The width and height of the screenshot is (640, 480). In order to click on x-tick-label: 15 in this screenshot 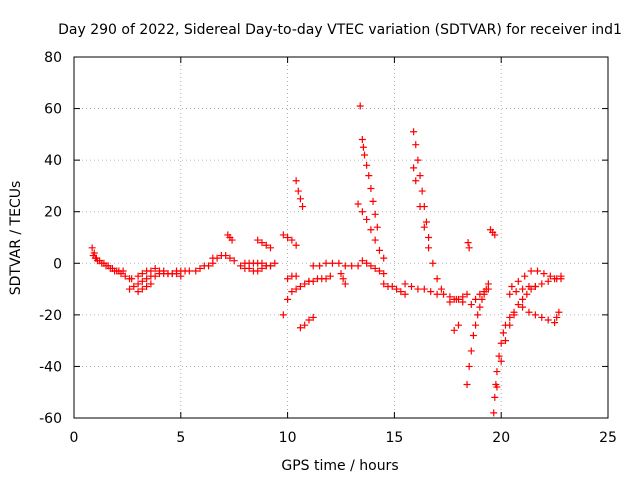, I will do `click(394, 438)`.